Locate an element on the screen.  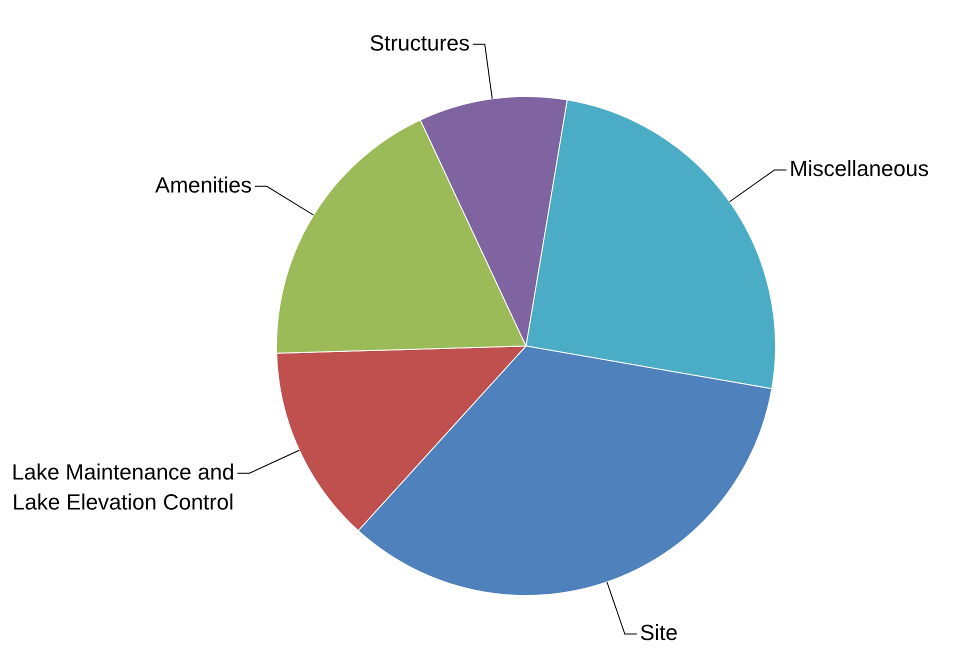
slice-label: Lake Maintenance and Lake Elevation Control is located at coordinates (123, 486).